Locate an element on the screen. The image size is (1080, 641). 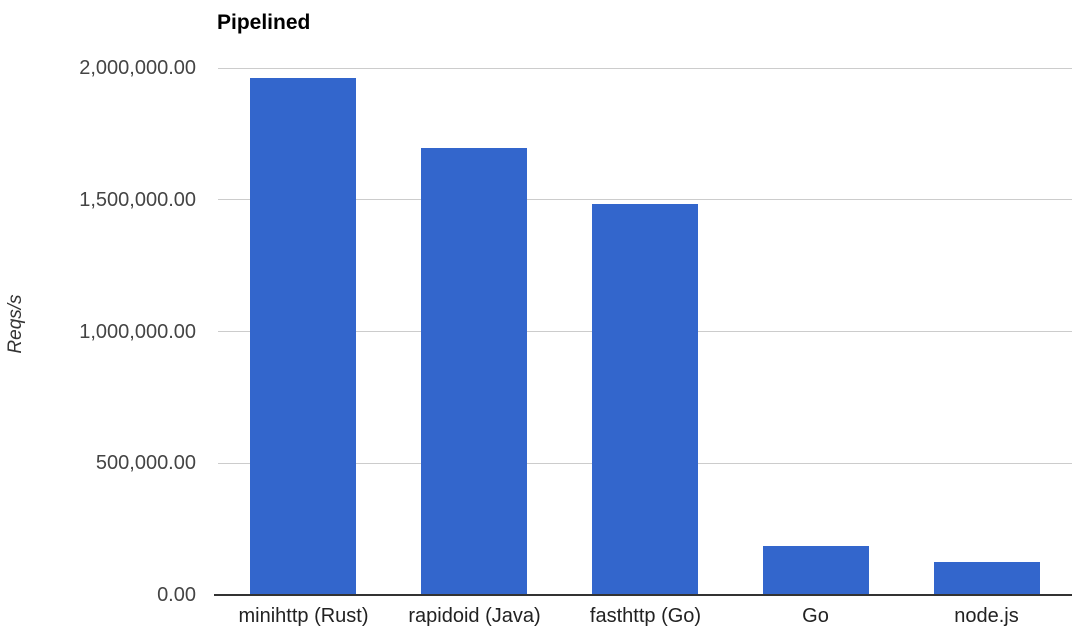
y-tick-label: 0.00 is located at coordinates (176, 595).